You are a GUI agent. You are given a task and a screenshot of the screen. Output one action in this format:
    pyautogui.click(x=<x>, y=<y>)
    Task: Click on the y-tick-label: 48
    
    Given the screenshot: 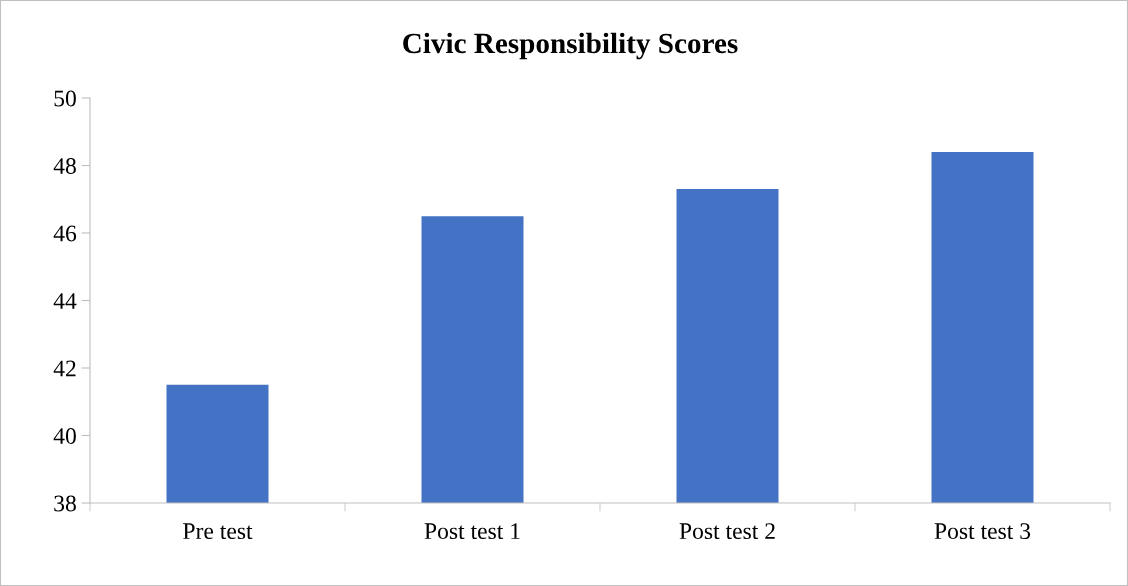 What is the action you would take?
    pyautogui.click(x=64, y=165)
    